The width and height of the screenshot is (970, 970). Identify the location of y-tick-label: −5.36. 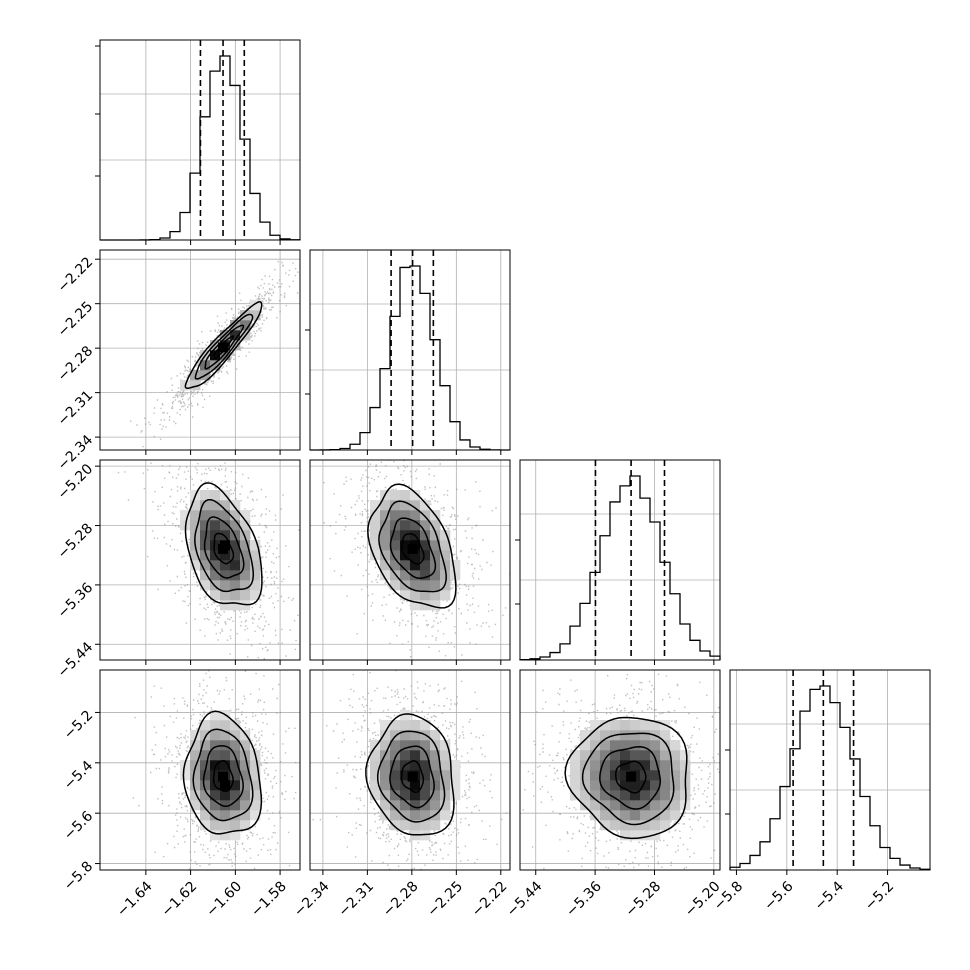
(76, 601).